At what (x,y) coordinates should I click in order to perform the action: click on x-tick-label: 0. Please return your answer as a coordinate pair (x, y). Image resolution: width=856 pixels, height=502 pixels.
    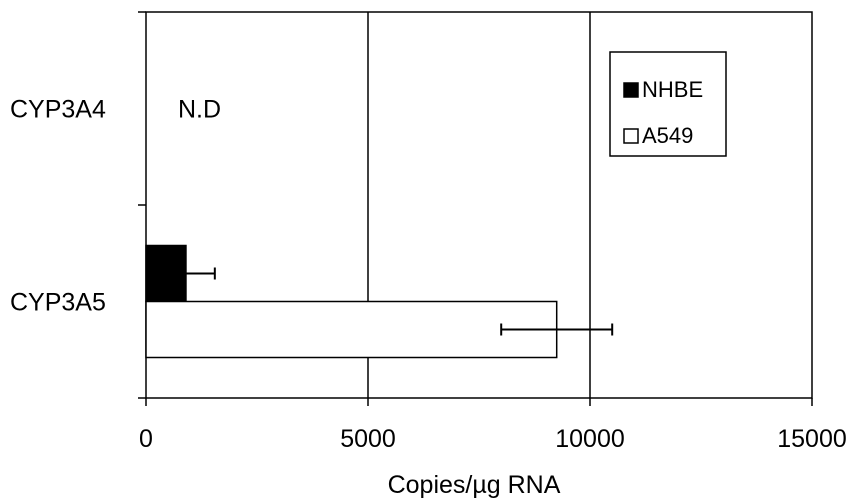
    Looking at the image, I should click on (146, 439).